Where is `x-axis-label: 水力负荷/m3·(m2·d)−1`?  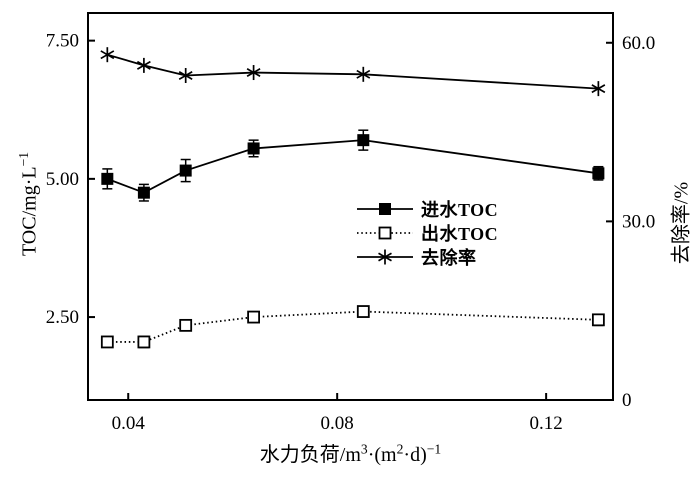 x-axis-label: 水力负荷/m3·(m2·d)−1 is located at coordinates (350, 453).